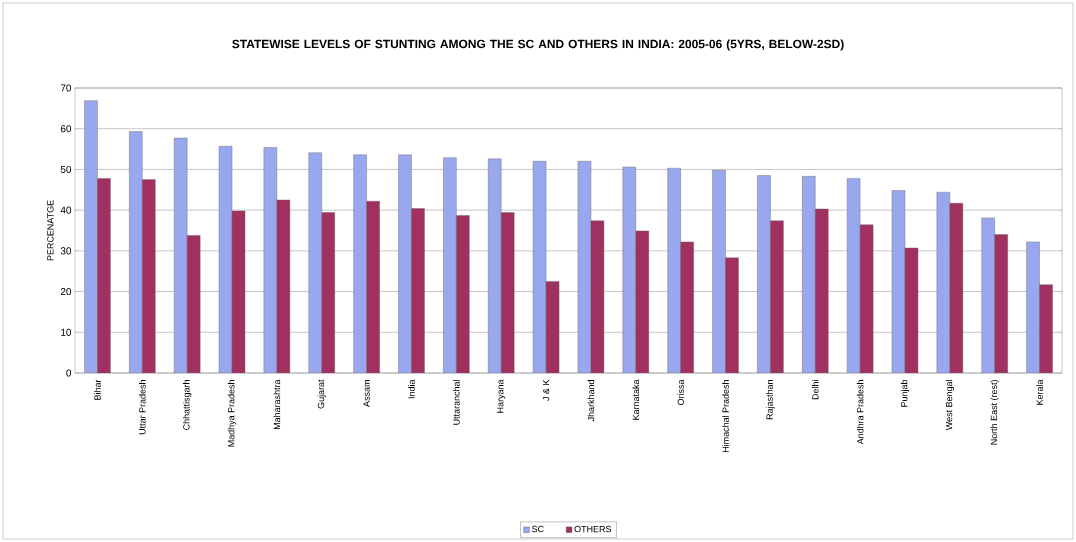  What do you see at coordinates (593, 529) in the screenshot?
I see `legend-label: OTHERS` at bounding box center [593, 529].